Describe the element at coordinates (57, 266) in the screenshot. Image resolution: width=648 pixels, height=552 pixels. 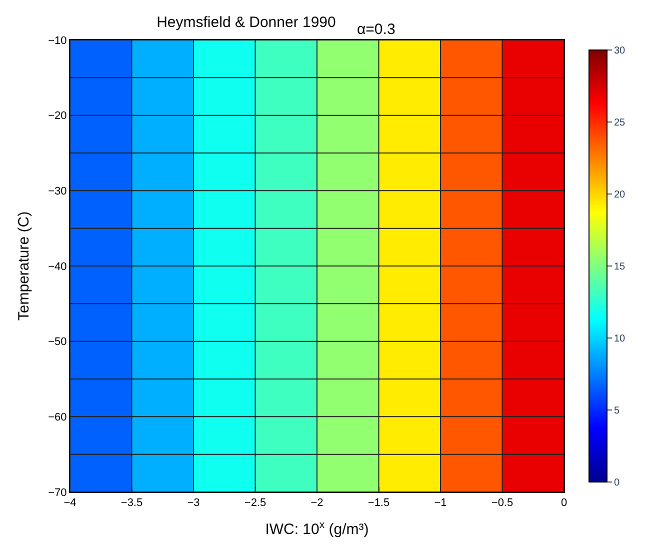
I see `y-tick-label: −40` at that location.